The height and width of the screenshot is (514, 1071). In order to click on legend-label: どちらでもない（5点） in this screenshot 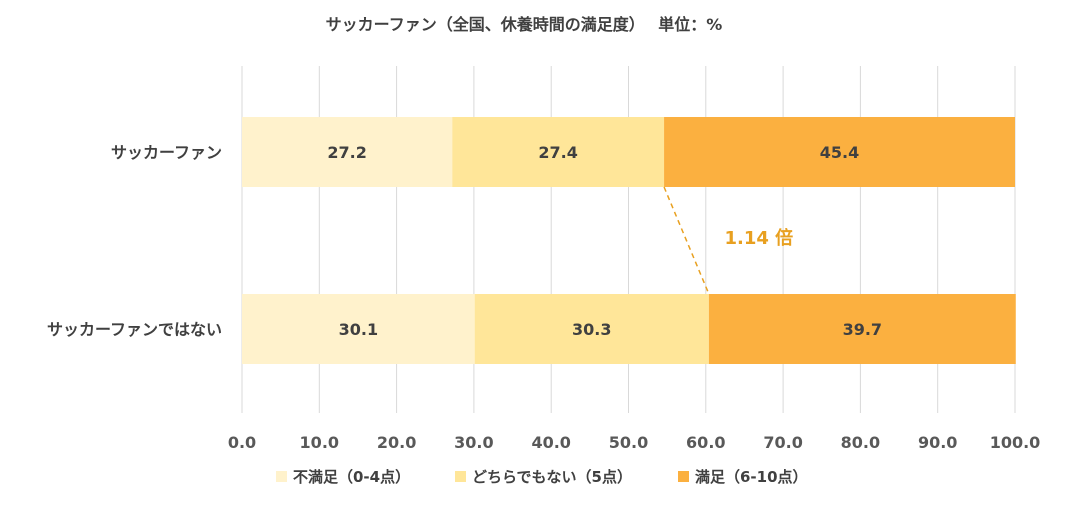, I will do `click(552, 477)`.